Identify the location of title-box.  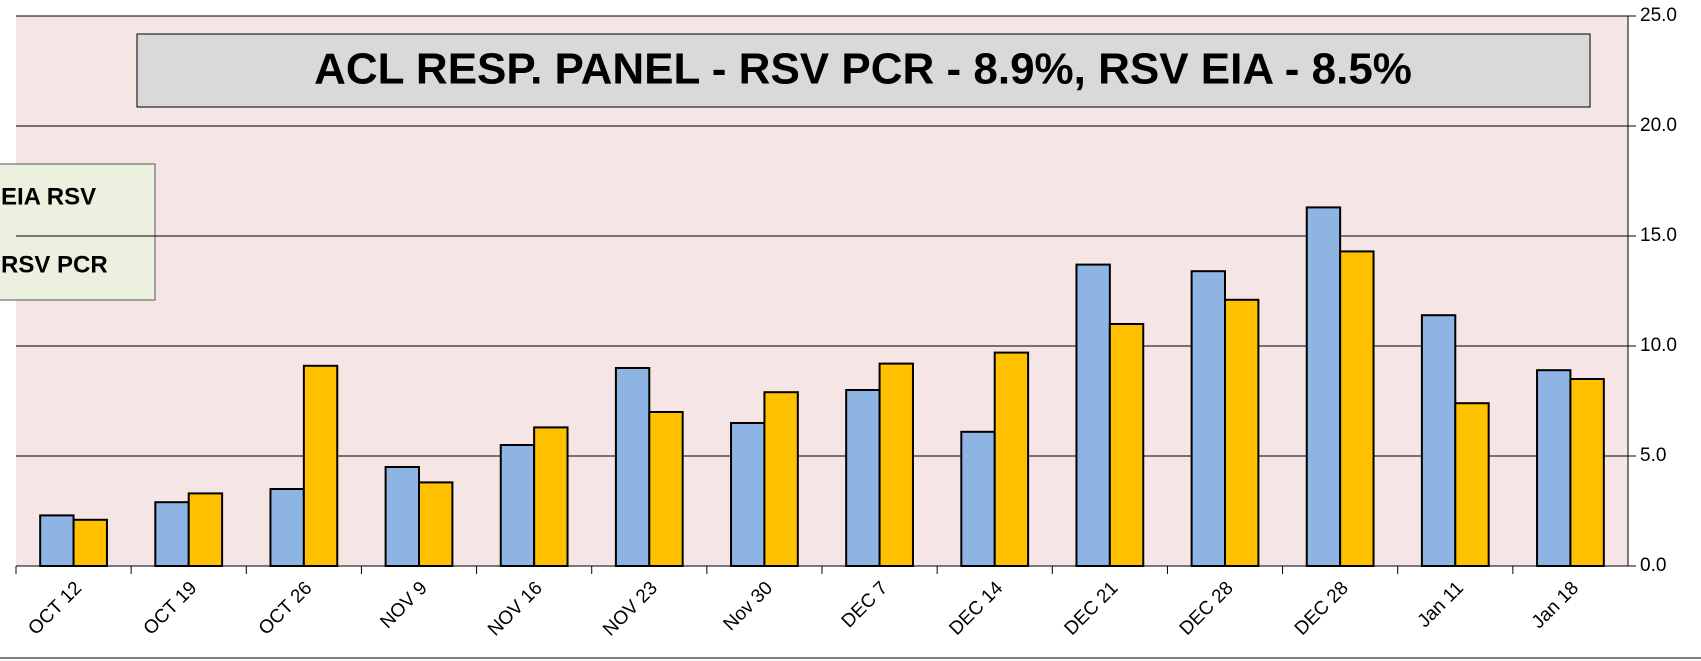
(863, 70).